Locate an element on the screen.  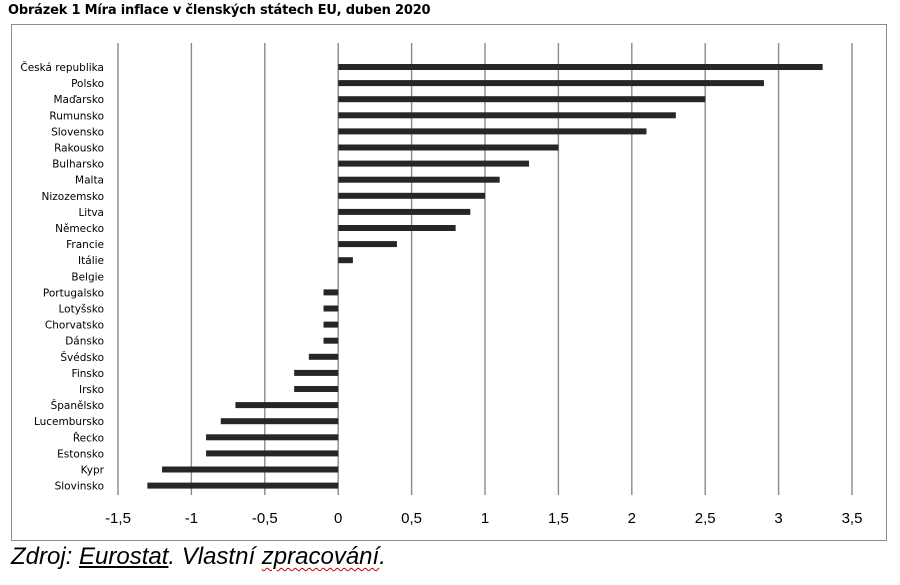
category-label: Estonsko is located at coordinates (80, 454).